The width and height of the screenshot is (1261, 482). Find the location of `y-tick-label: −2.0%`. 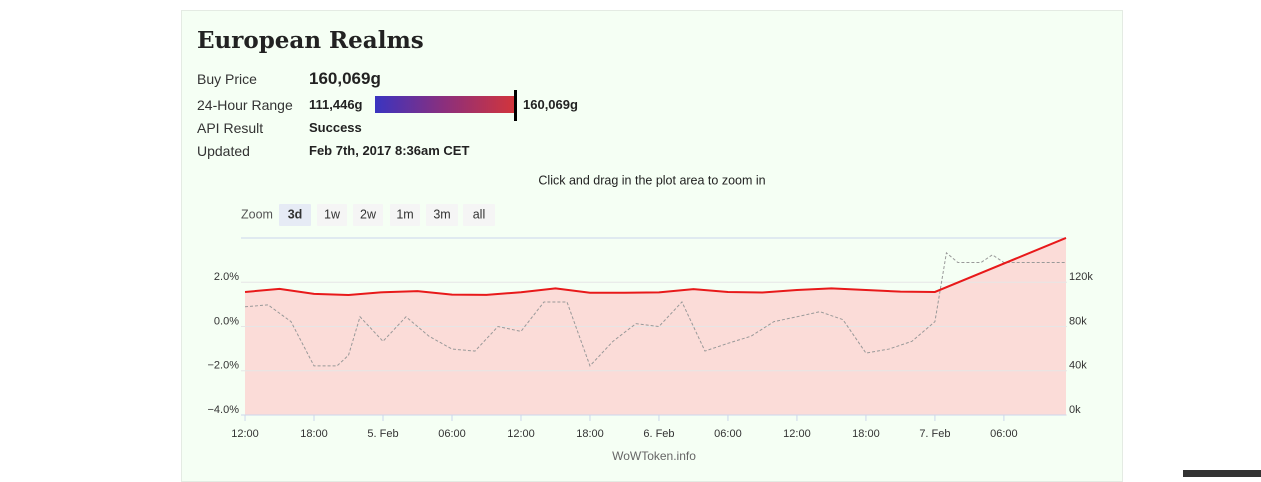

y-tick-label: −2.0% is located at coordinates (224, 366).